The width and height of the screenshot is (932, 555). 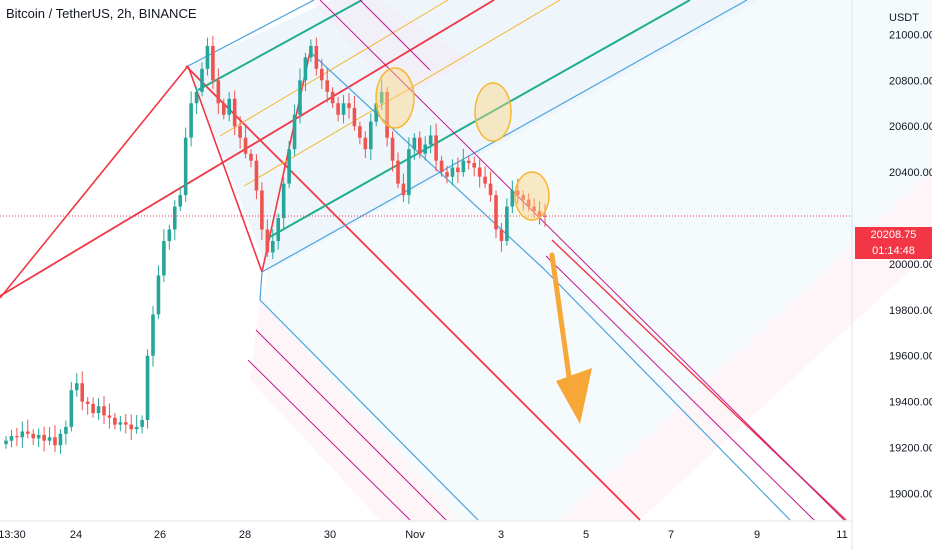 I want to click on price-tick-label: 19000.00, so click(x=910, y=494).